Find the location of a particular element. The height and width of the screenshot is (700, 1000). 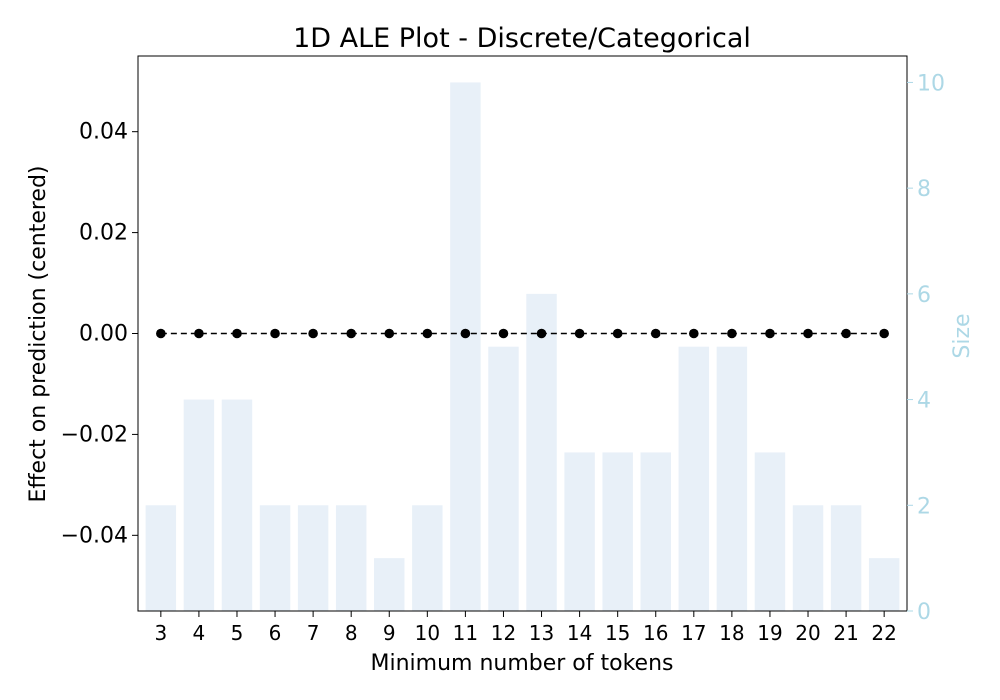

y2-tick-label: 8 is located at coordinates (924, 189).